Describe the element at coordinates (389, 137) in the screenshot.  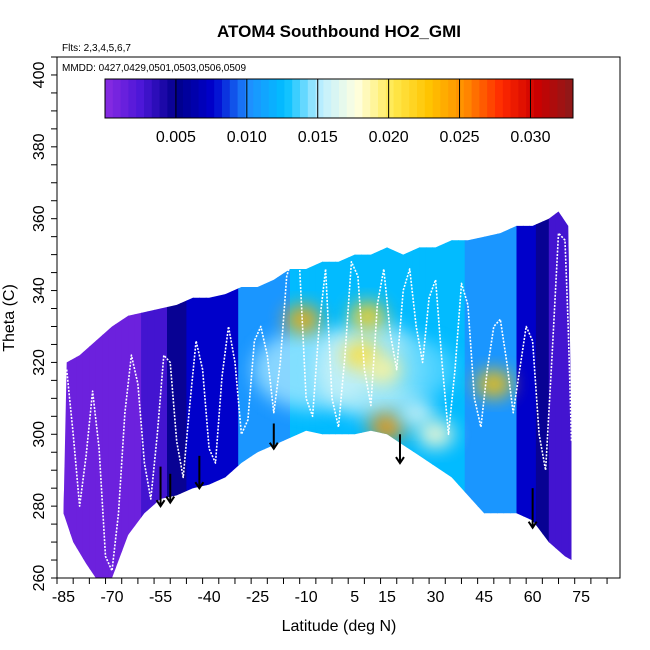
I see `colorbar-tick-label: 0.020` at that location.